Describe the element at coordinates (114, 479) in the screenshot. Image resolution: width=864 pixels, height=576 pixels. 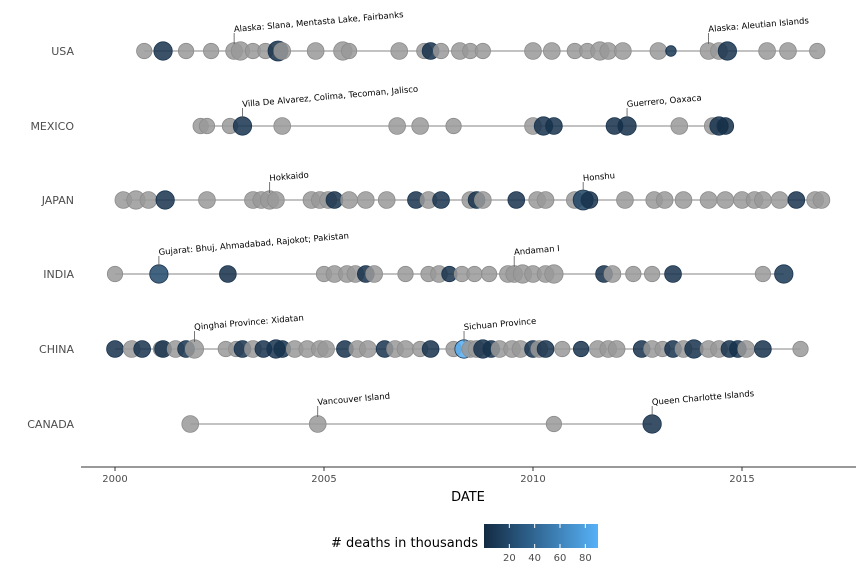
I see `x-tick-label: 2000` at that location.